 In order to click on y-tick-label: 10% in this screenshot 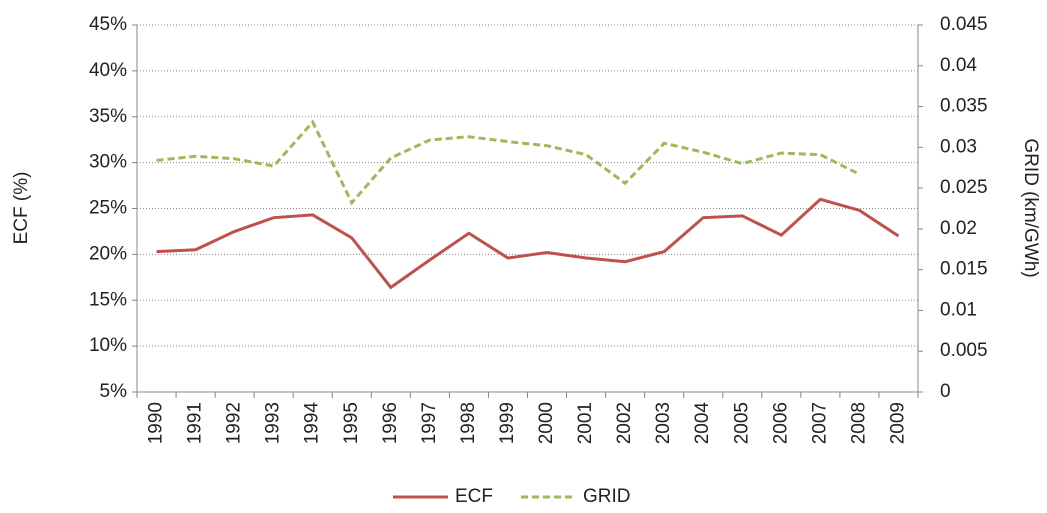, I will do `click(108, 345)`.